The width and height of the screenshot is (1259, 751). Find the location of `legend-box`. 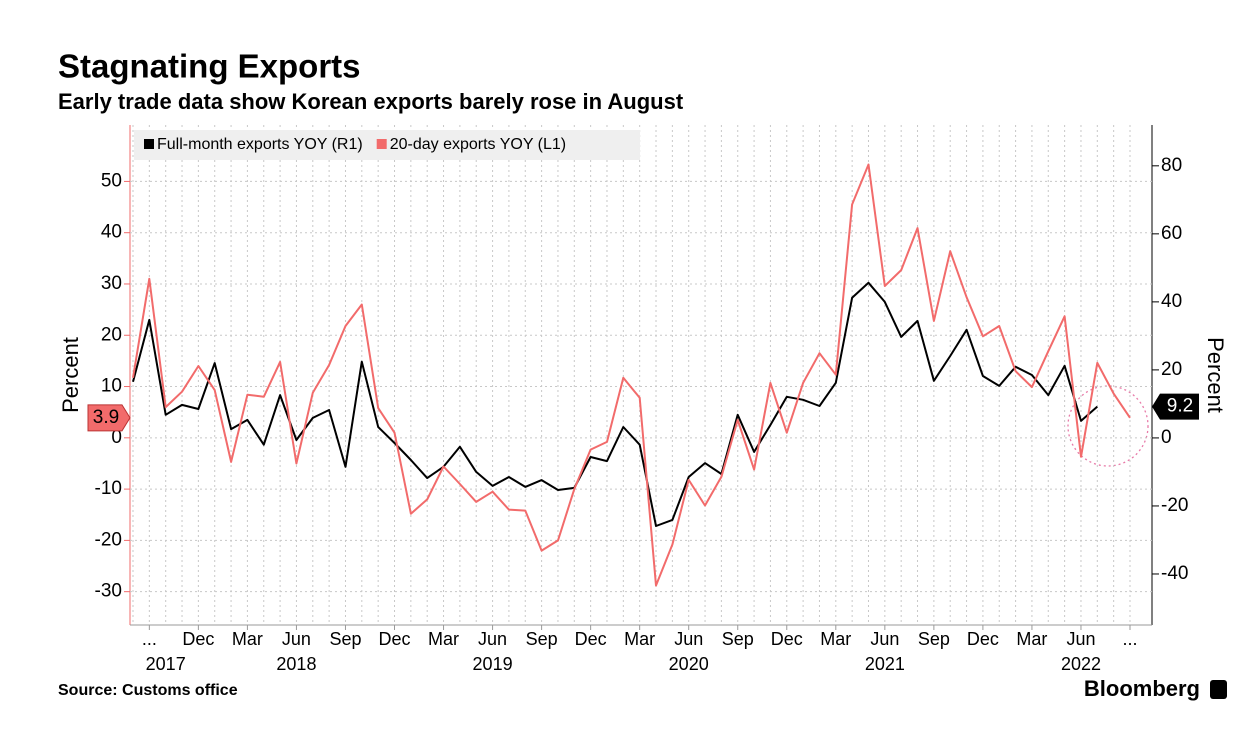

legend-box is located at coordinates (387, 145).